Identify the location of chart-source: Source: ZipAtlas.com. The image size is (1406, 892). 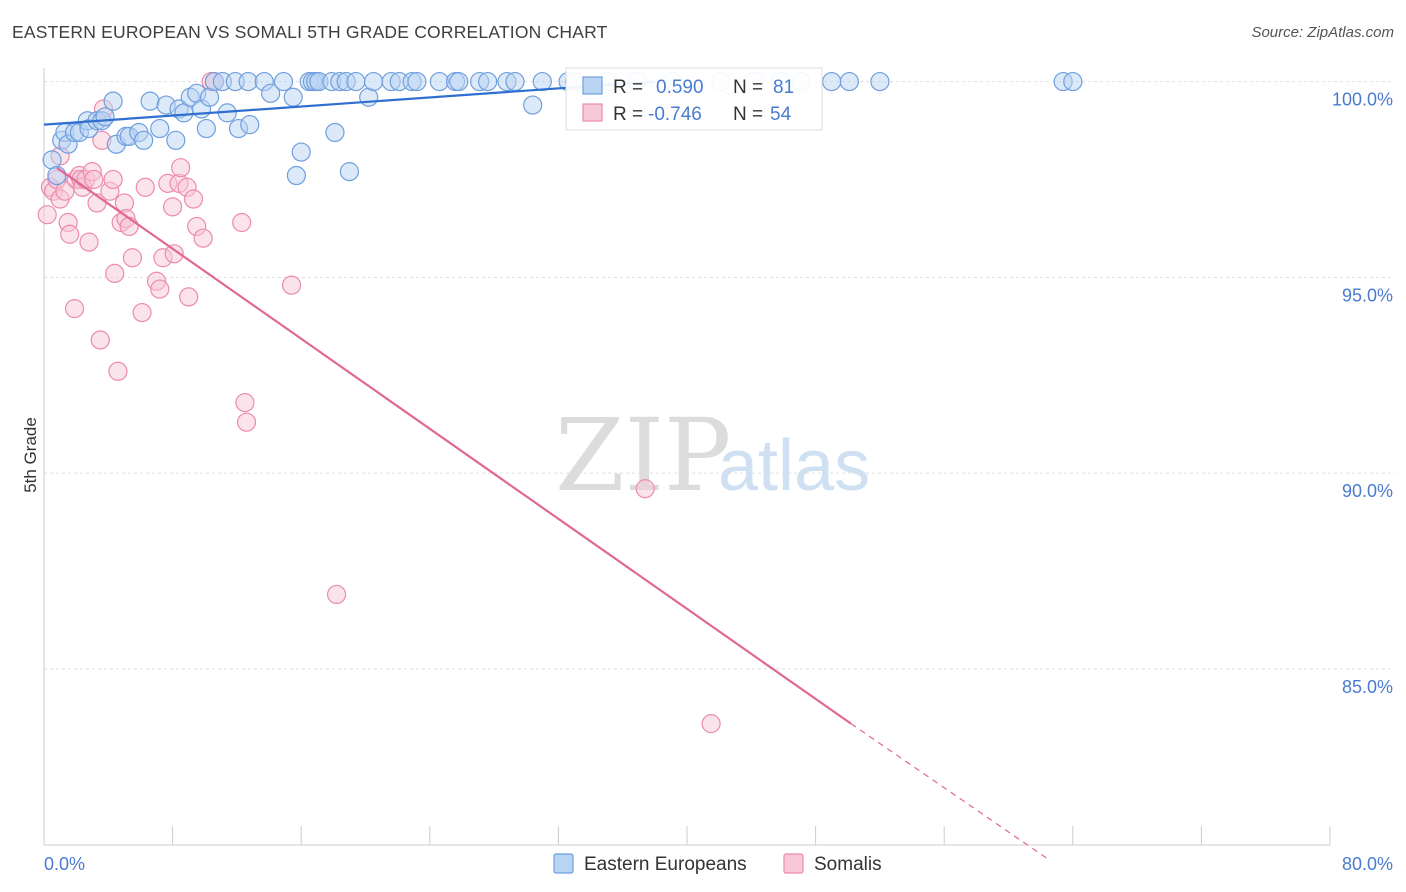
(1322, 32).